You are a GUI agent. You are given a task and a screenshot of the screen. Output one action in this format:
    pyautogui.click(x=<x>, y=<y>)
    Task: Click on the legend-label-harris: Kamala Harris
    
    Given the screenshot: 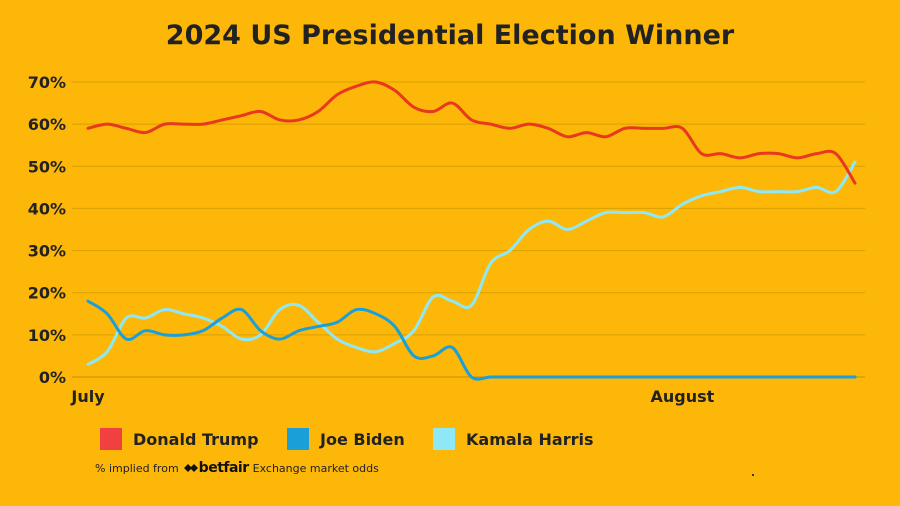 What is the action you would take?
    pyautogui.click(x=530, y=439)
    